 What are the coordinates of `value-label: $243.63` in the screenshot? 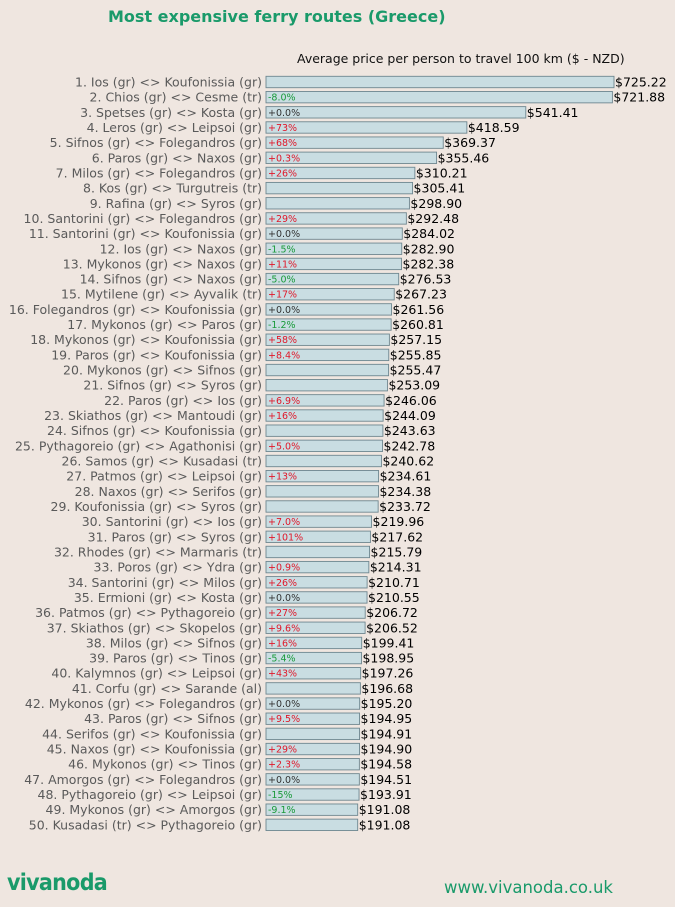 It's located at (410, 430).